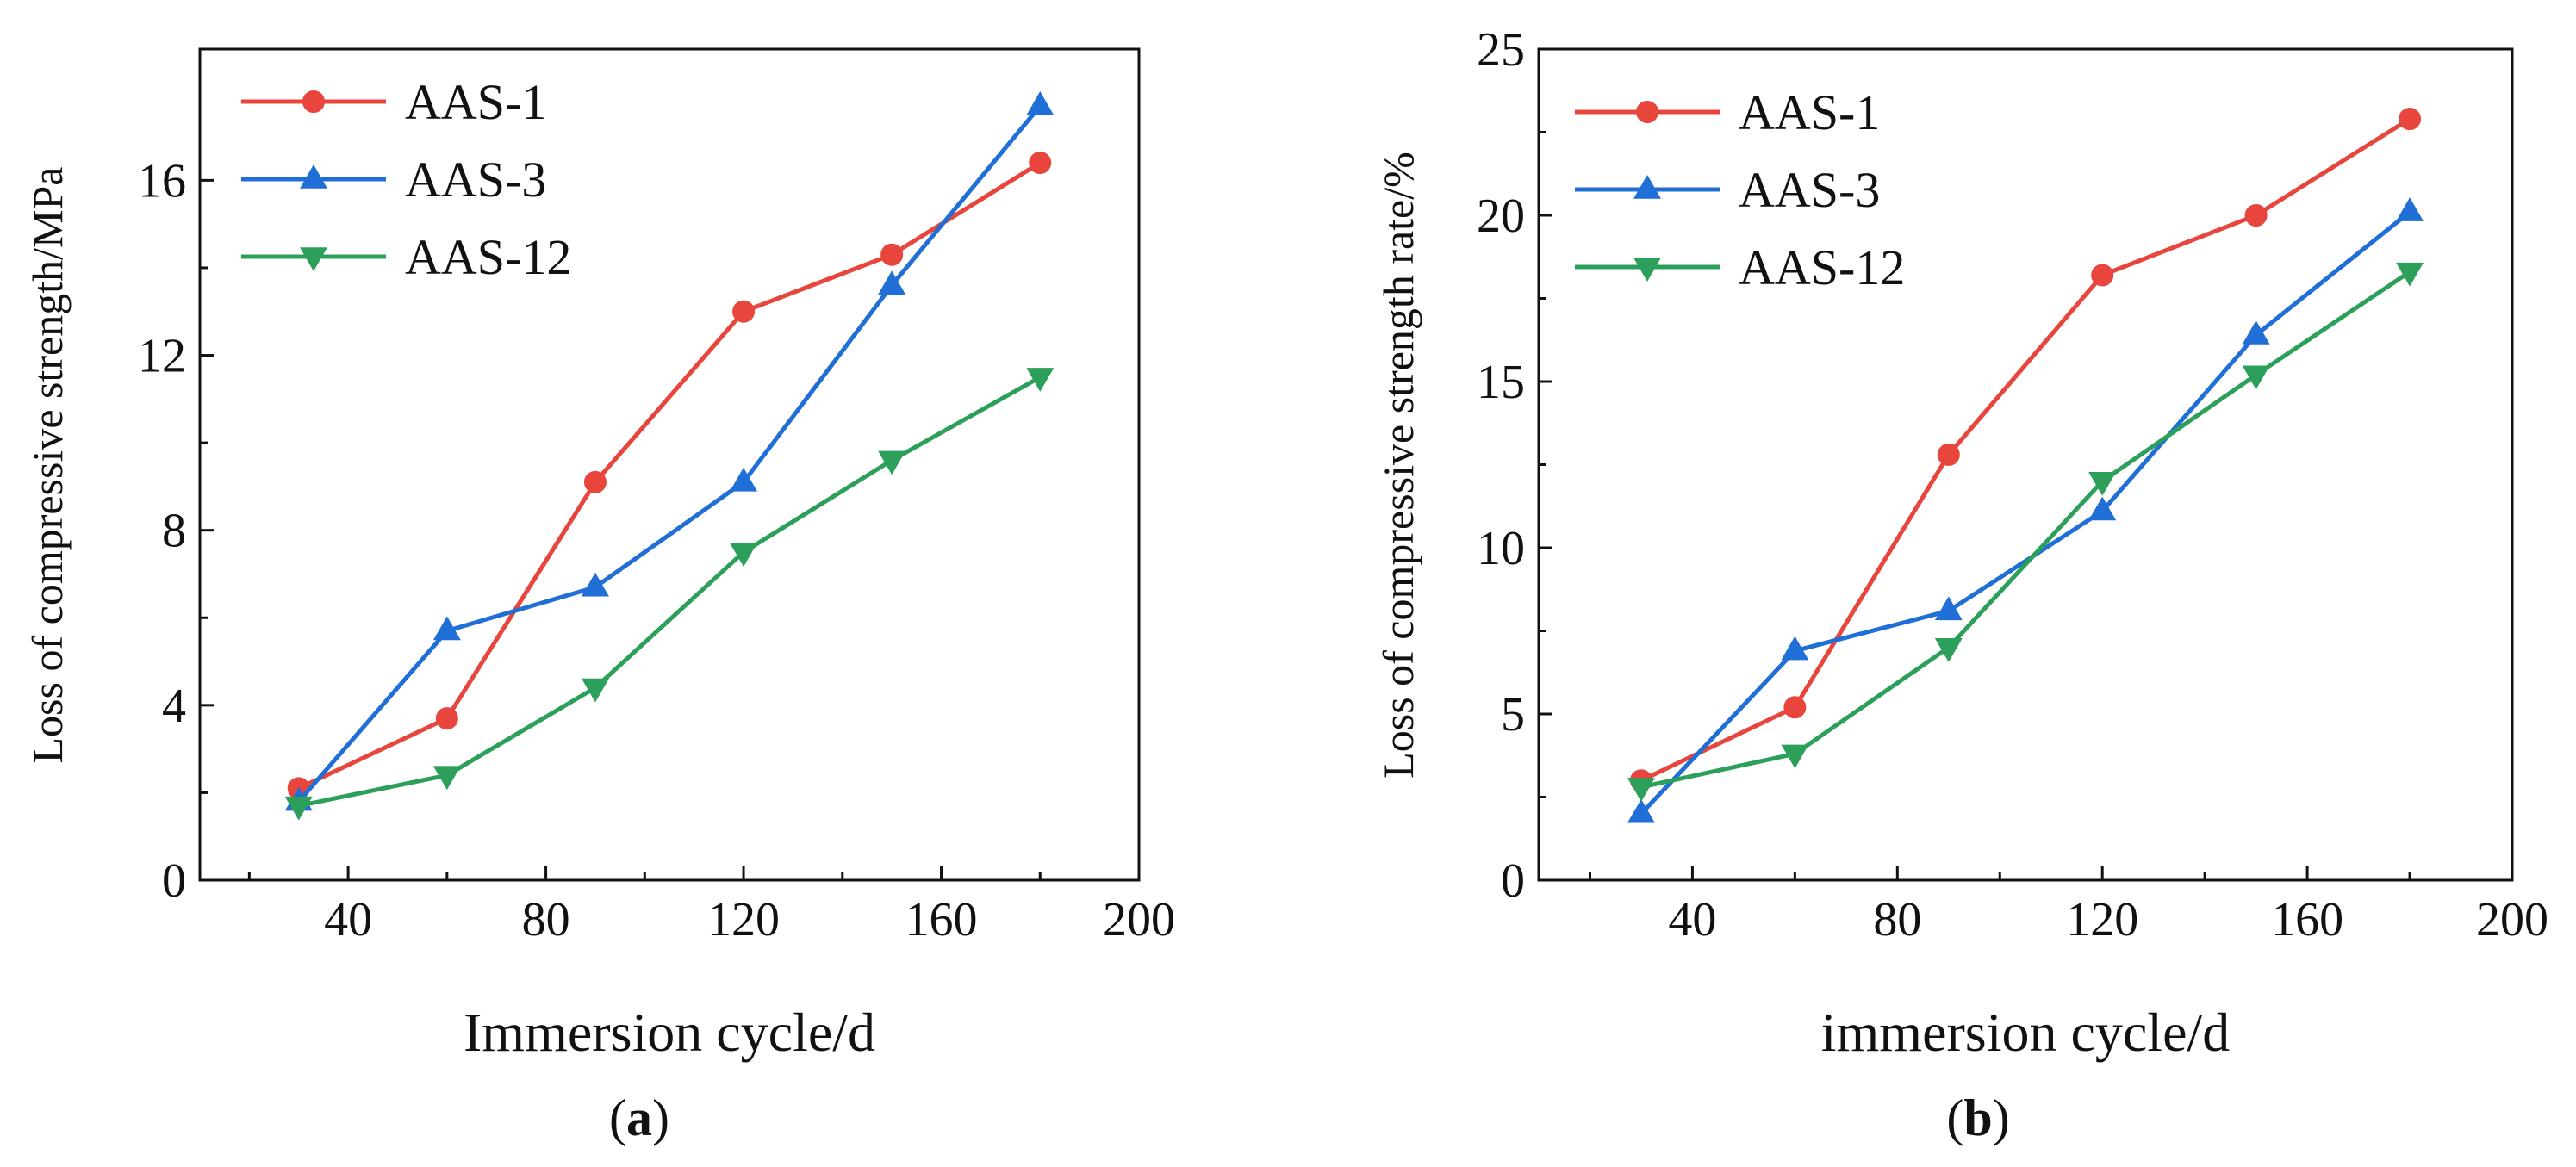 The height and width of the screenshot is (1167, 2576). I want to click on legend-label-a-AAS-3: AAS-3, so click(476, 180).